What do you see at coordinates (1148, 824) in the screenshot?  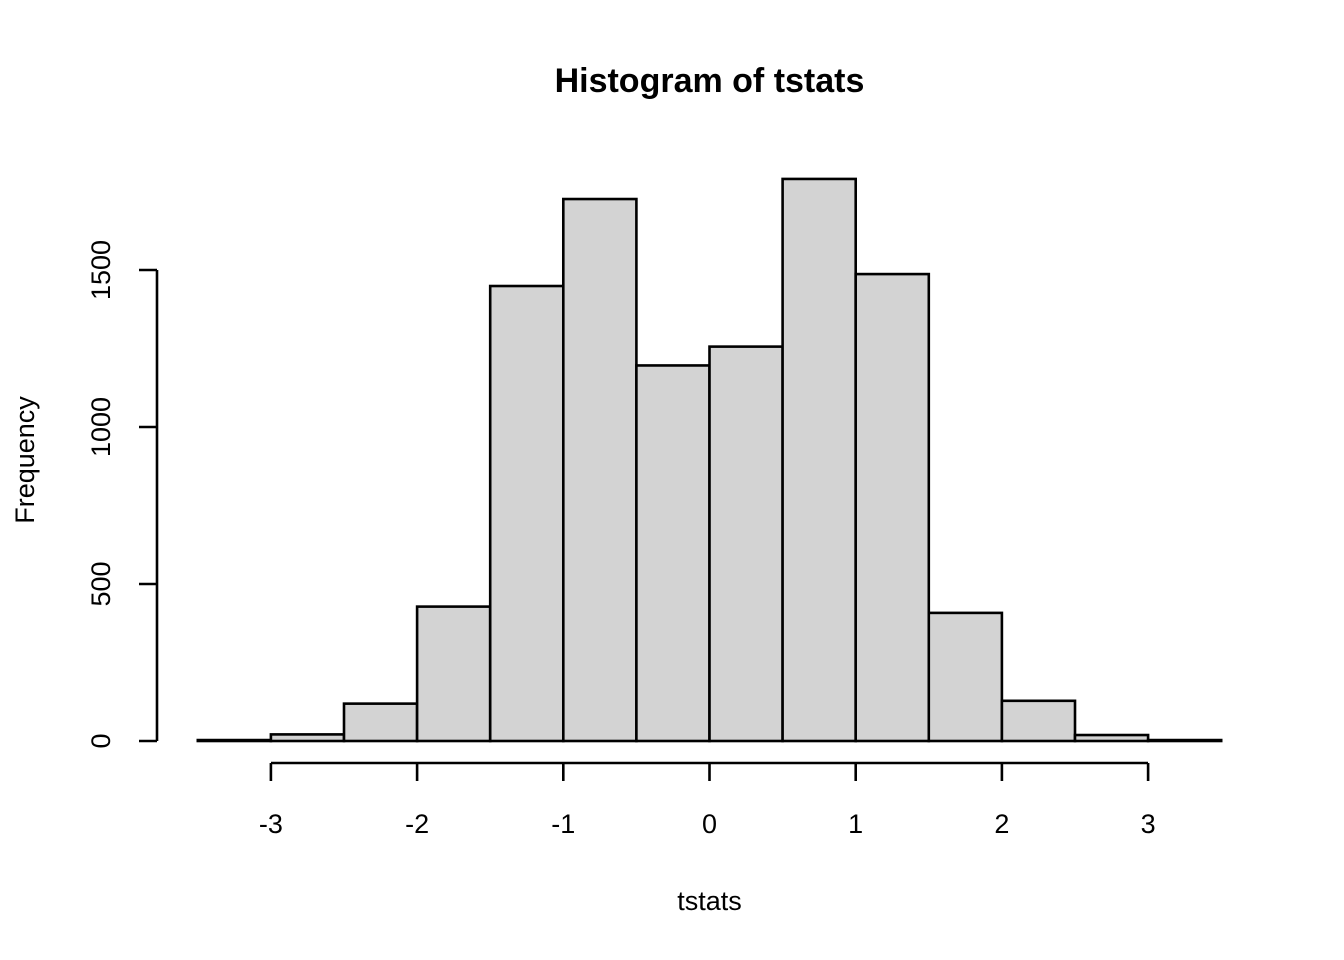 I see `x-tick-label: 3` at bounding box center [1148, 824].